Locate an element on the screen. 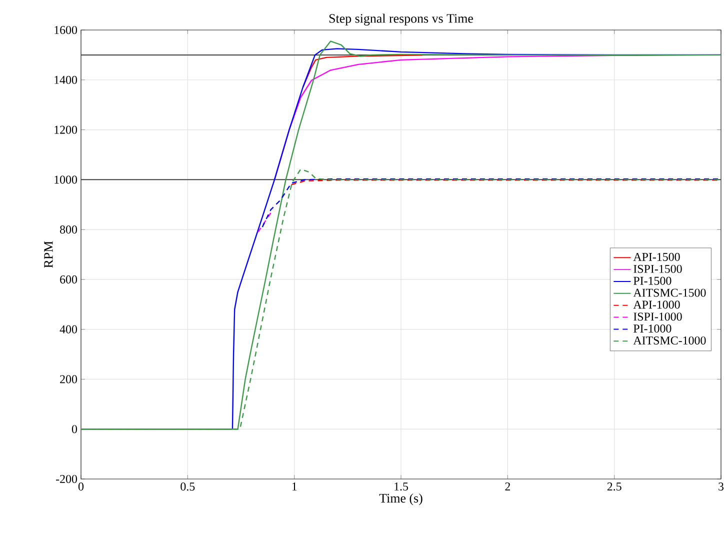  y-tick-label: 1200 is located at coordinates (66, 130).